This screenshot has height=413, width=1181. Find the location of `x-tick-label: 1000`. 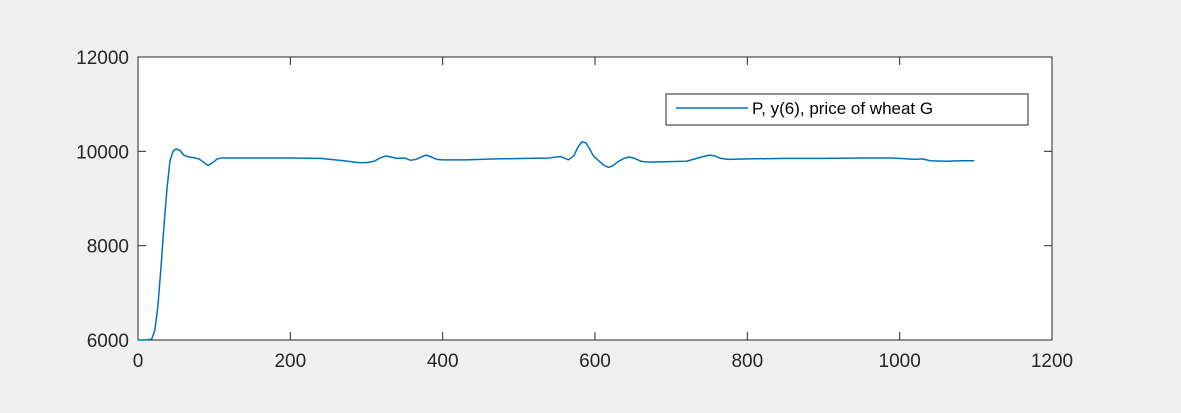

x-tick-label: 1000 is located at coordinates (900, 361).